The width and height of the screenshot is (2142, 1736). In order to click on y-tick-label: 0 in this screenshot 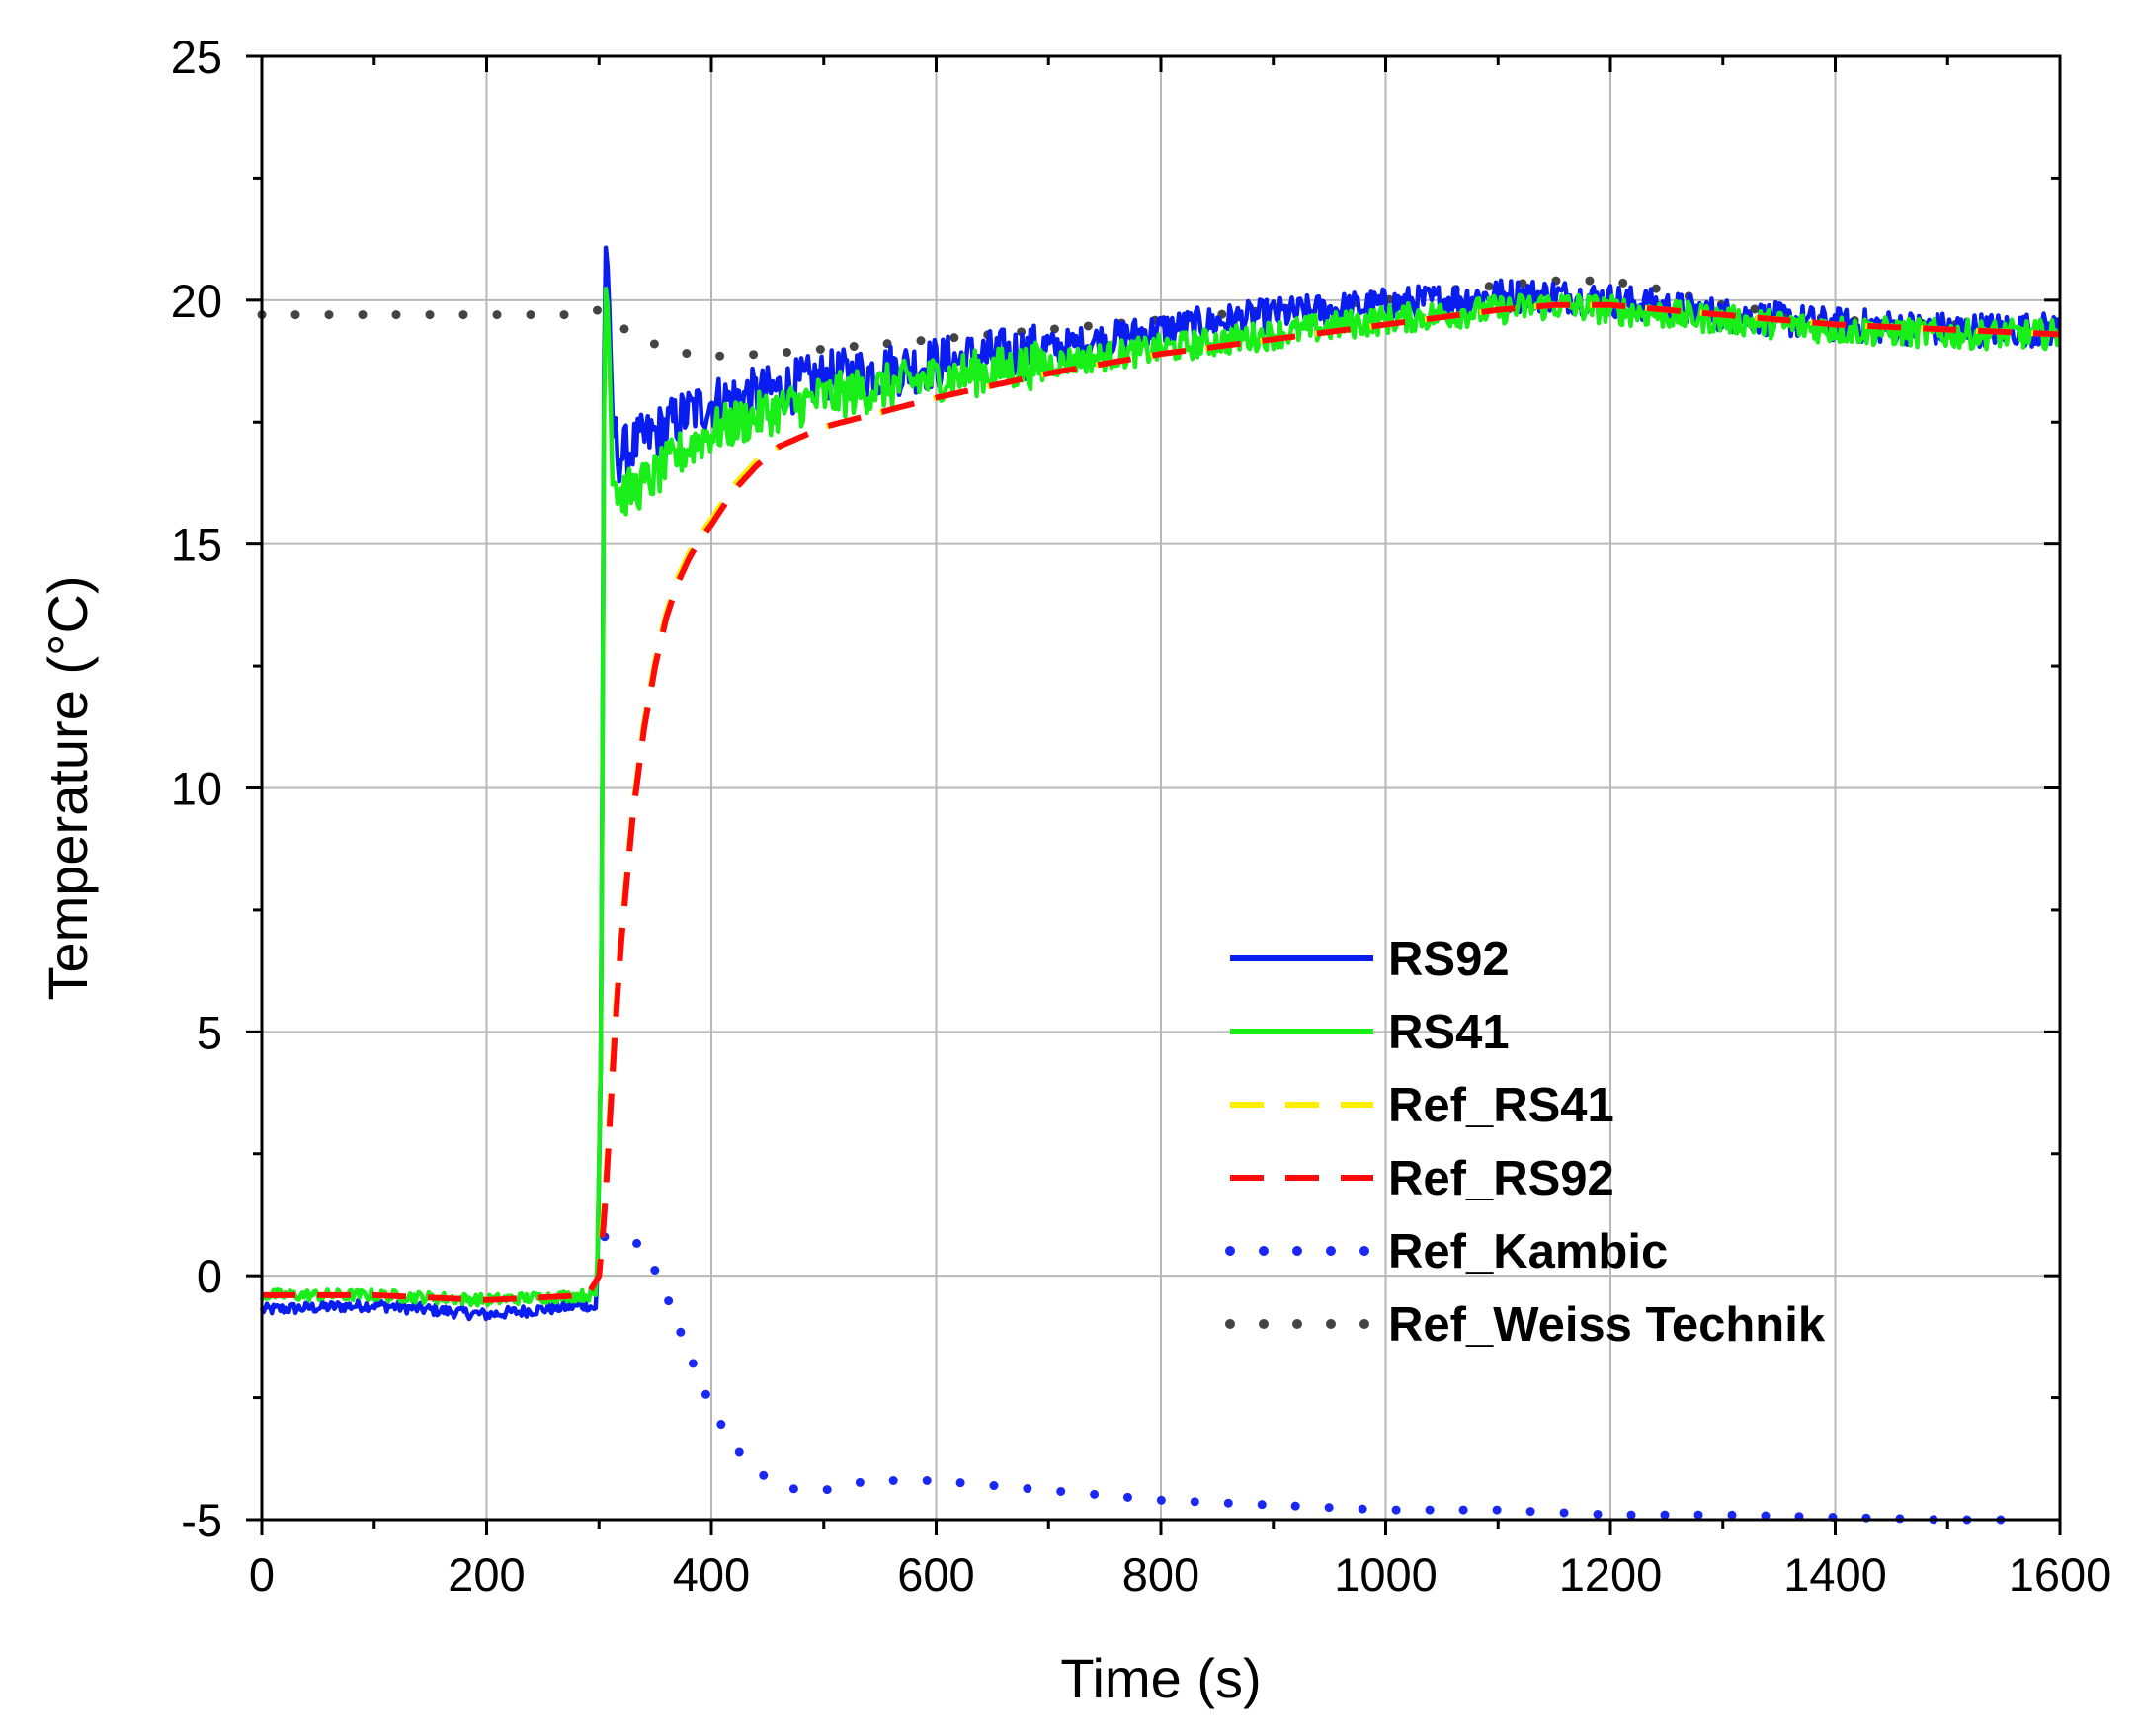, I will do `click(209, 1276)`.